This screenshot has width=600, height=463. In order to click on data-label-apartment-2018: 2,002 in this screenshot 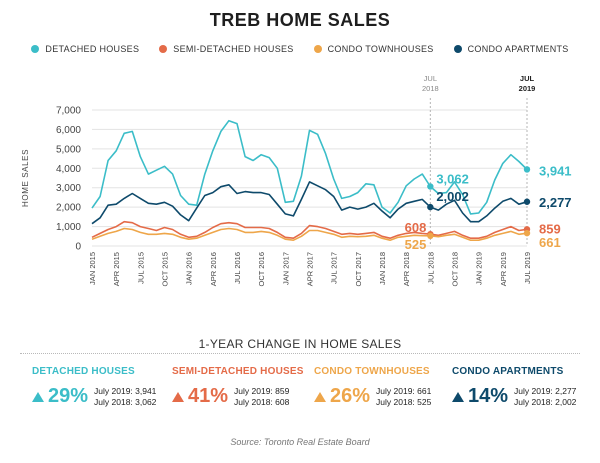, I will do `click(452, 196)`.